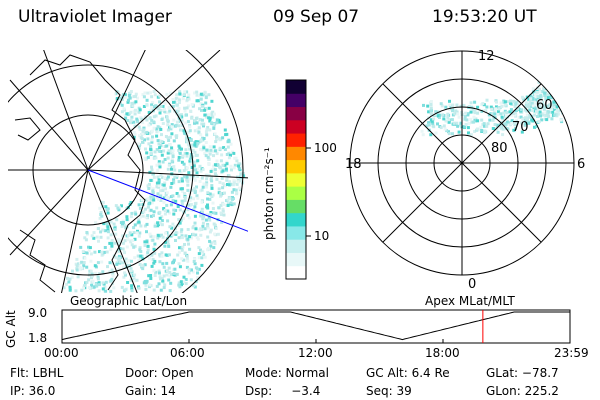 This screenshot has width=600, height=400. What do you see at coordinates (129, 301) in the screenshot?
I see `geographic-projection-label: Geographic Lat/Lon` at bounding box center [129, 301].